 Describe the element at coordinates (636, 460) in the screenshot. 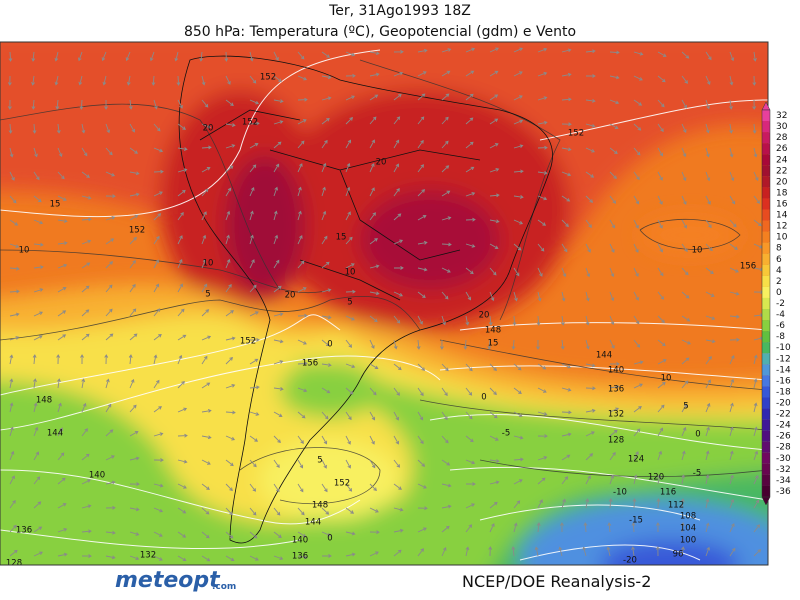

I see `contour-label: 124` at that location.